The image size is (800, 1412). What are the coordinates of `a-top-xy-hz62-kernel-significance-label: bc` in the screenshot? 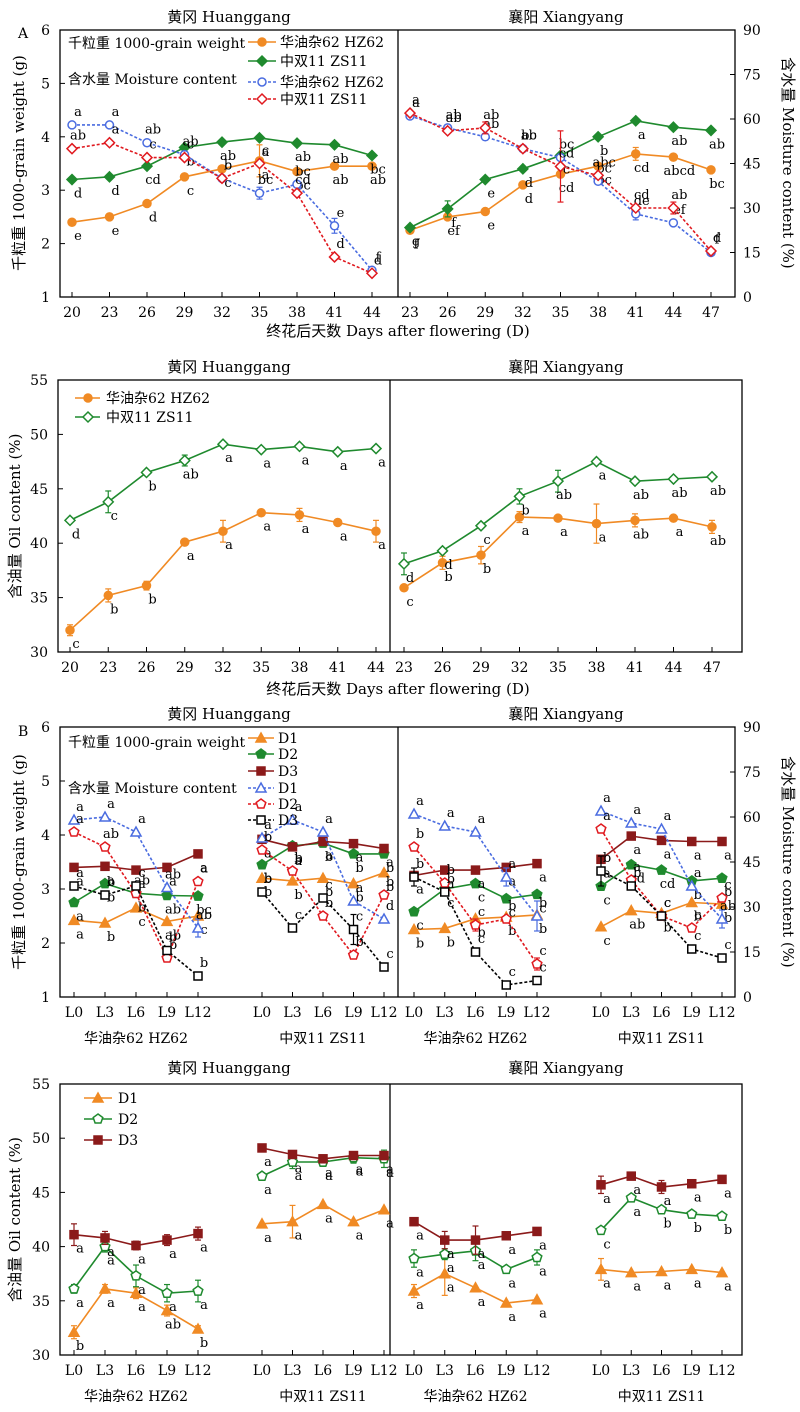 It's located at (717, 184).